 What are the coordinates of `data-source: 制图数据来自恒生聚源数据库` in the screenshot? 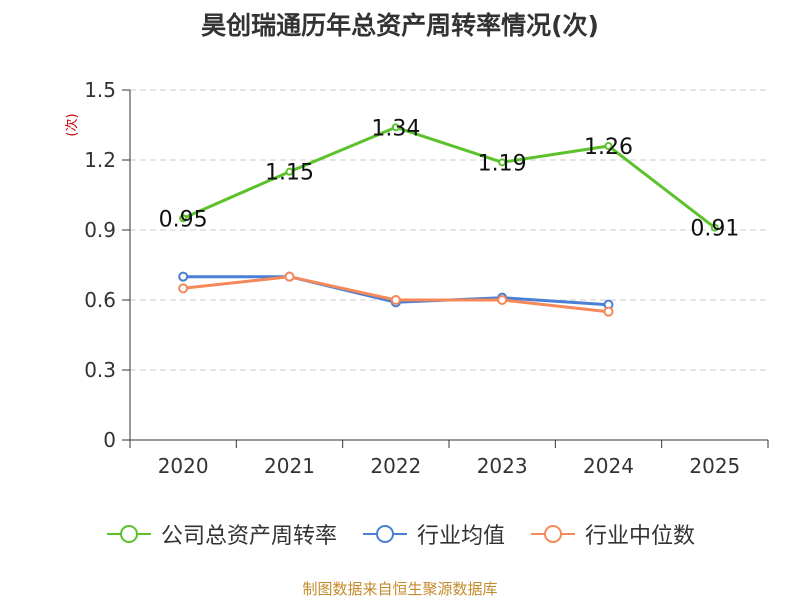 It's located at (400, 589).